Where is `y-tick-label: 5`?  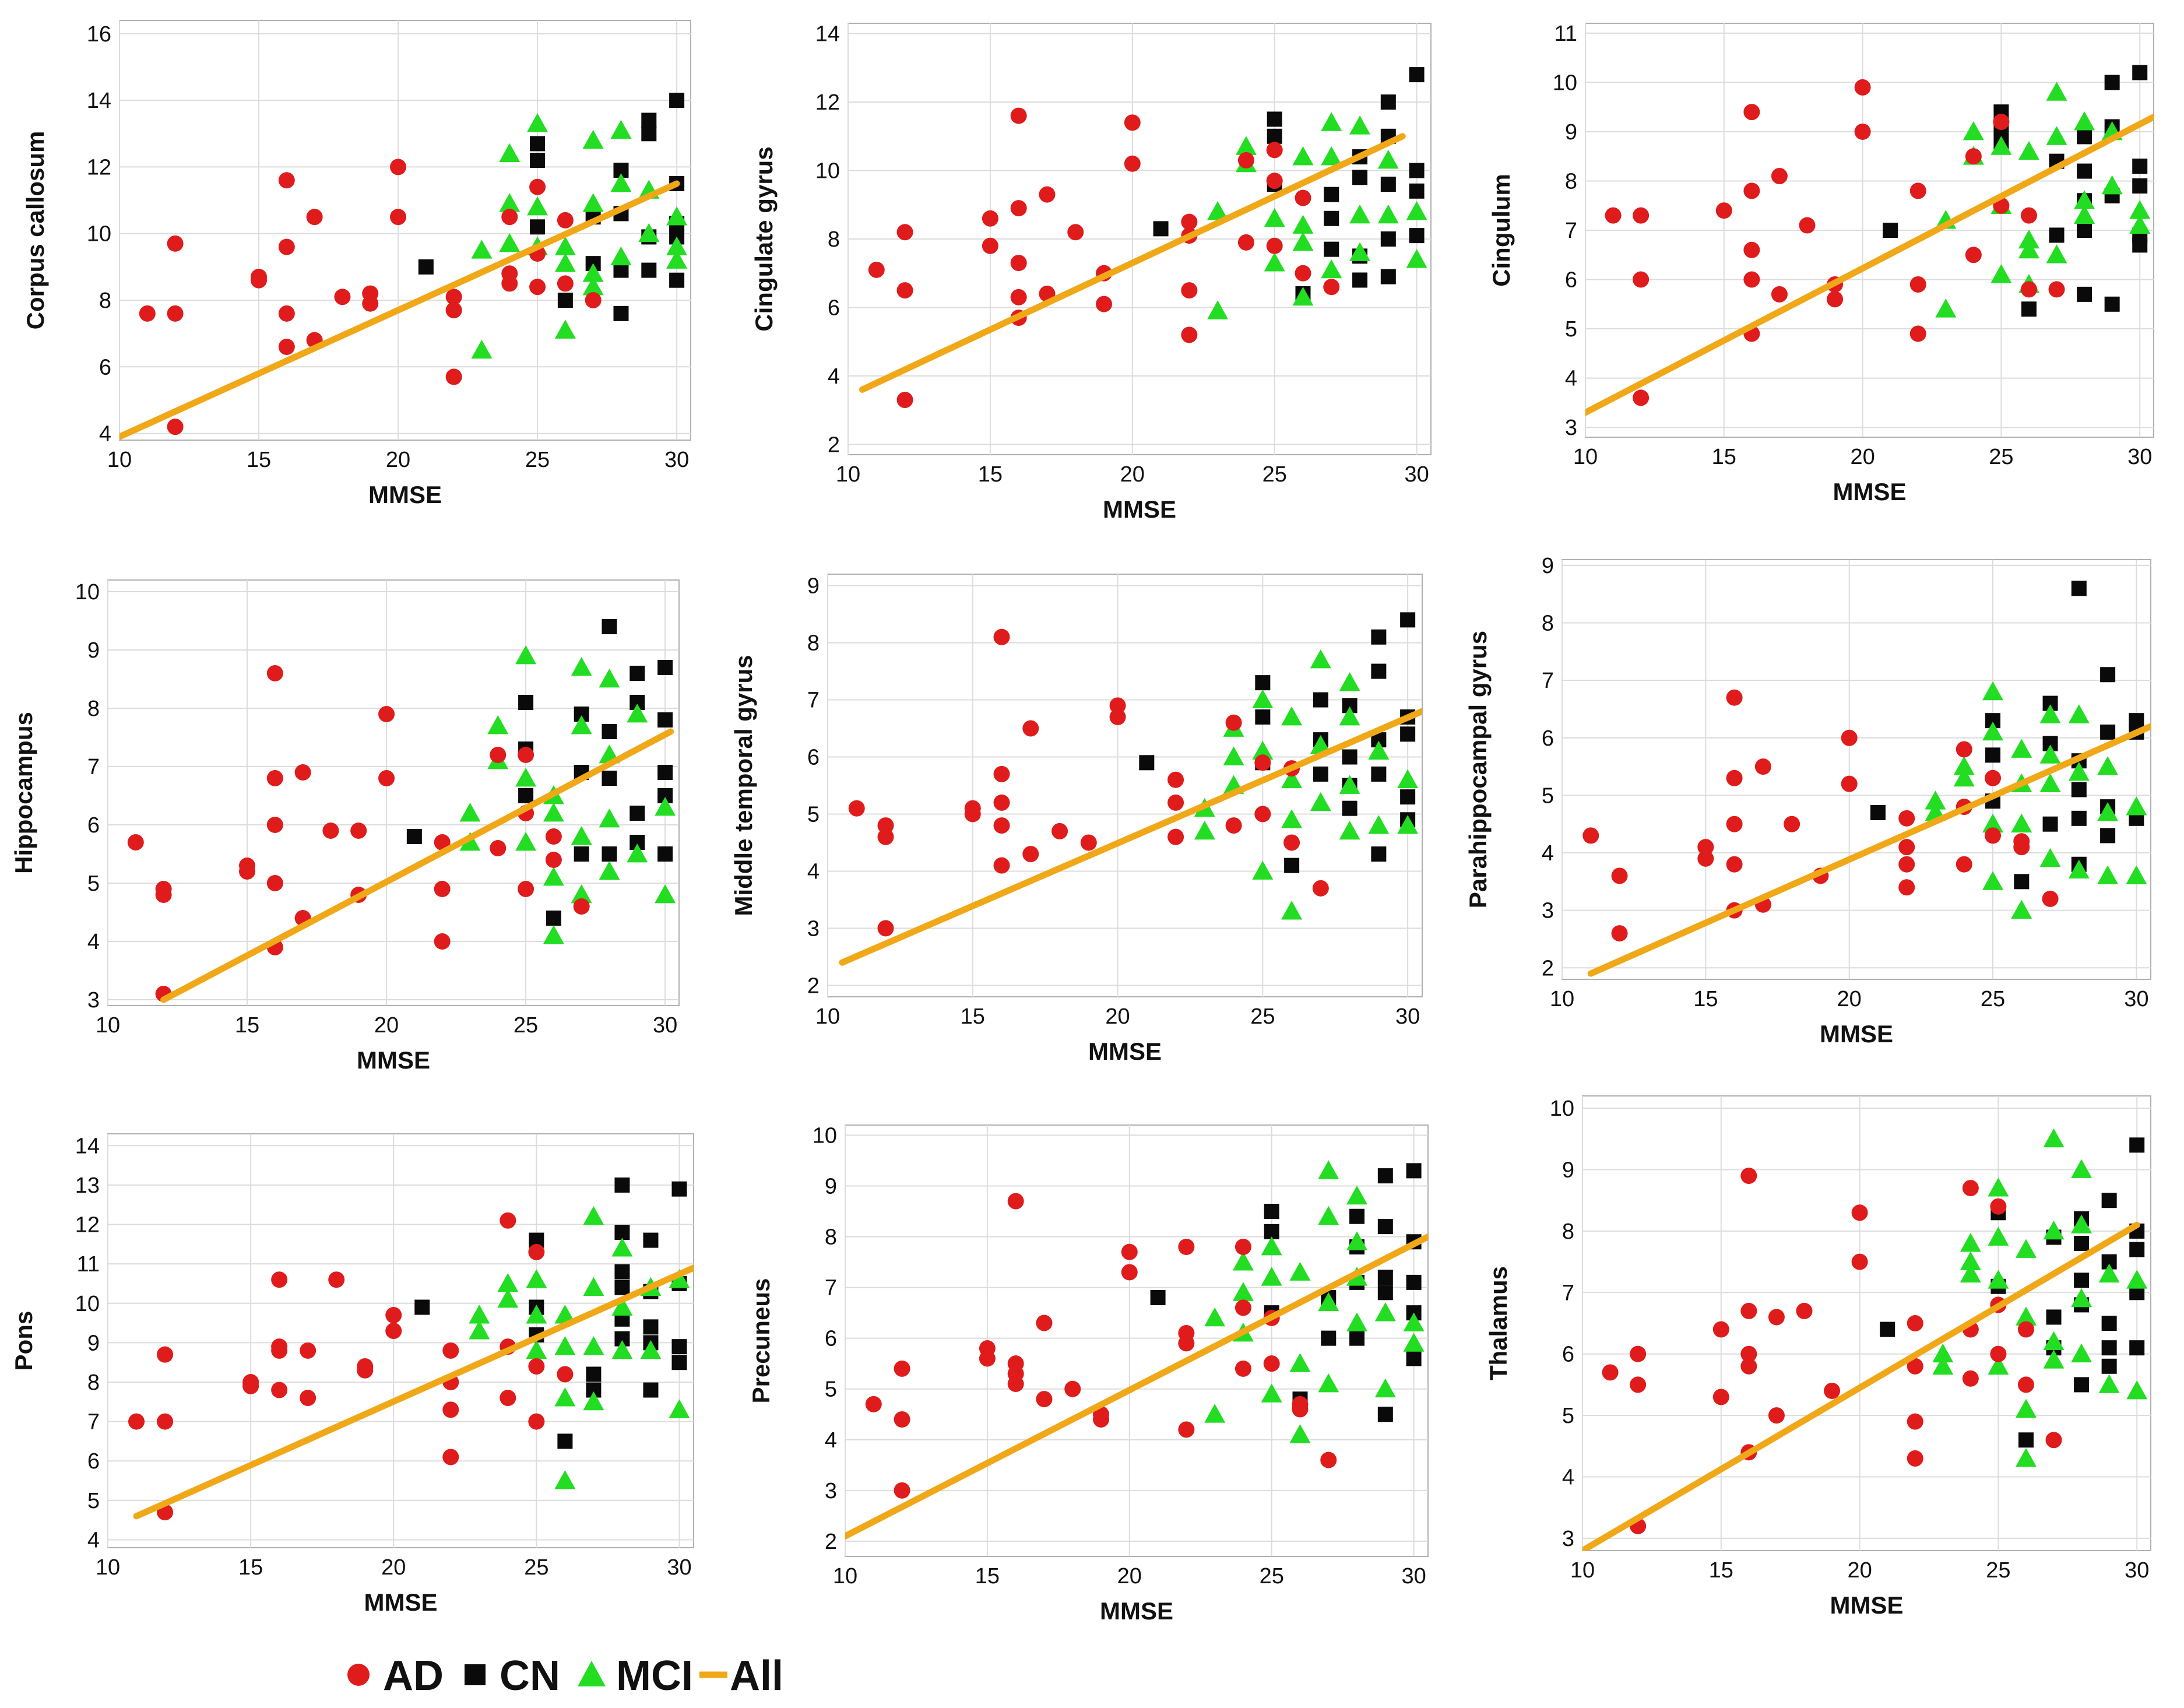
y-tick-label: 5 is located at coordinates (831, 1389).